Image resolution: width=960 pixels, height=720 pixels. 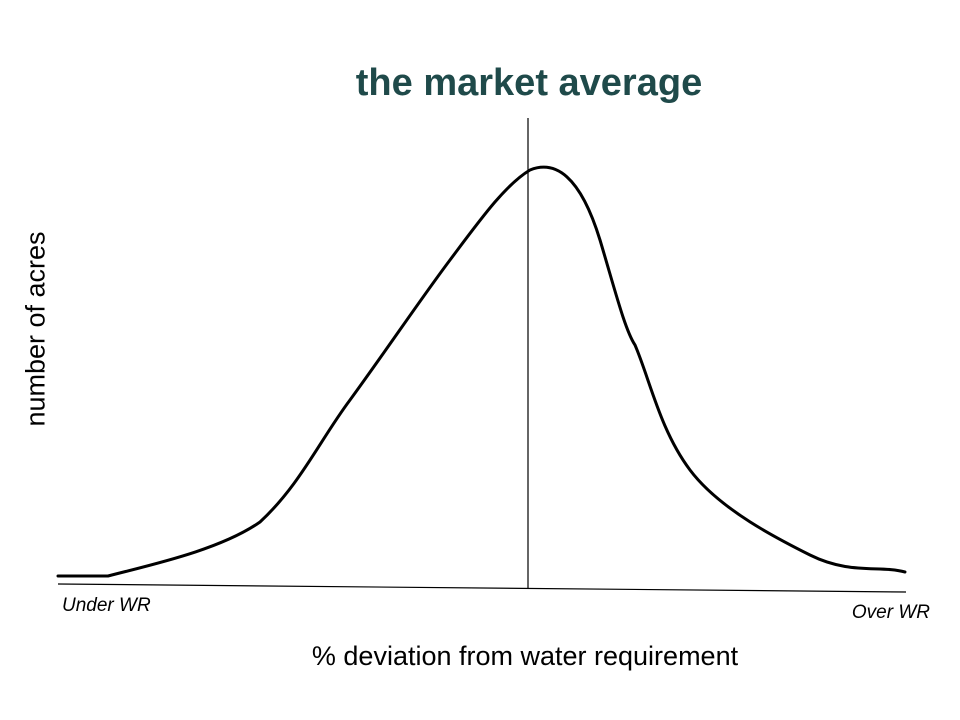 I want to click on baseline-axis, so click(x=482, y=588).